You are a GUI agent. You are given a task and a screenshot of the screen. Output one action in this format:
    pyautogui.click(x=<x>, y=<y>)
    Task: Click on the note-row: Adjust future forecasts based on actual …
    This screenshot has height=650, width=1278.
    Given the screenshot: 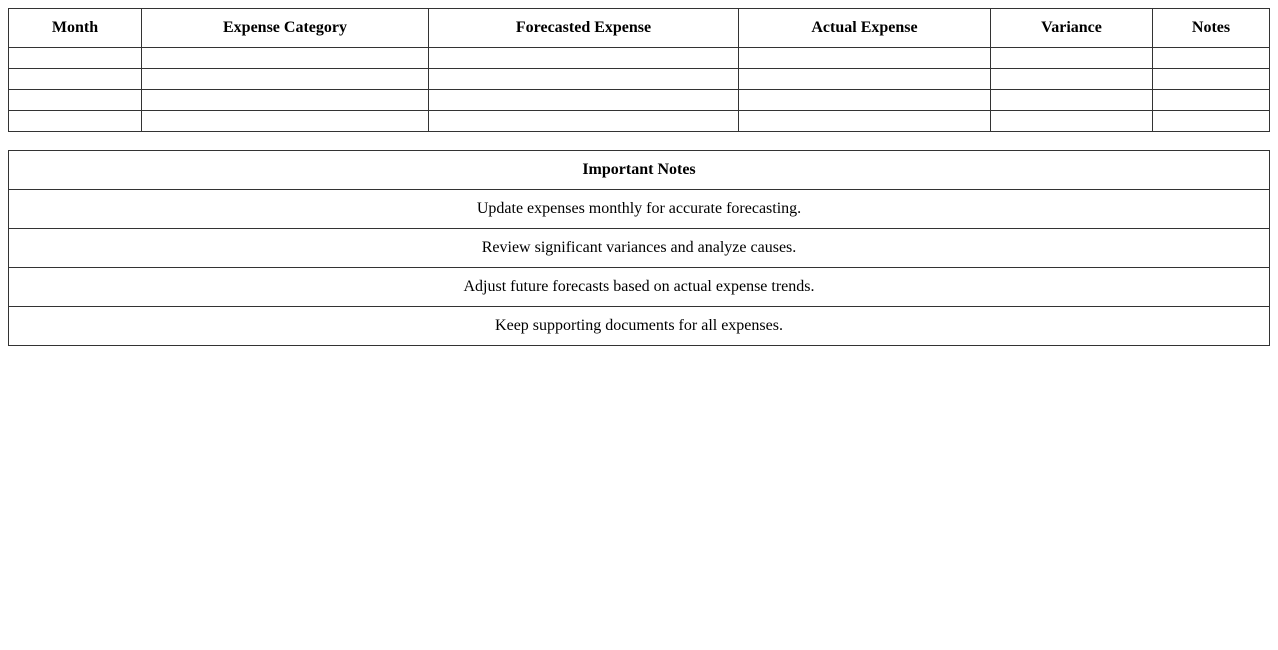 What is the action you would take?
    pyautogui.click(x=639, y=287)
    